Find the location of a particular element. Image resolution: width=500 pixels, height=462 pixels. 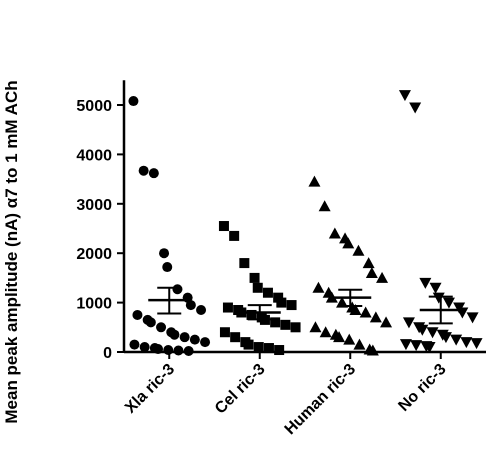

x-category-labels: Xla ric-3 Cel ric-3 Human ric-3 No ric-3 is located at coordinates (286, 395).